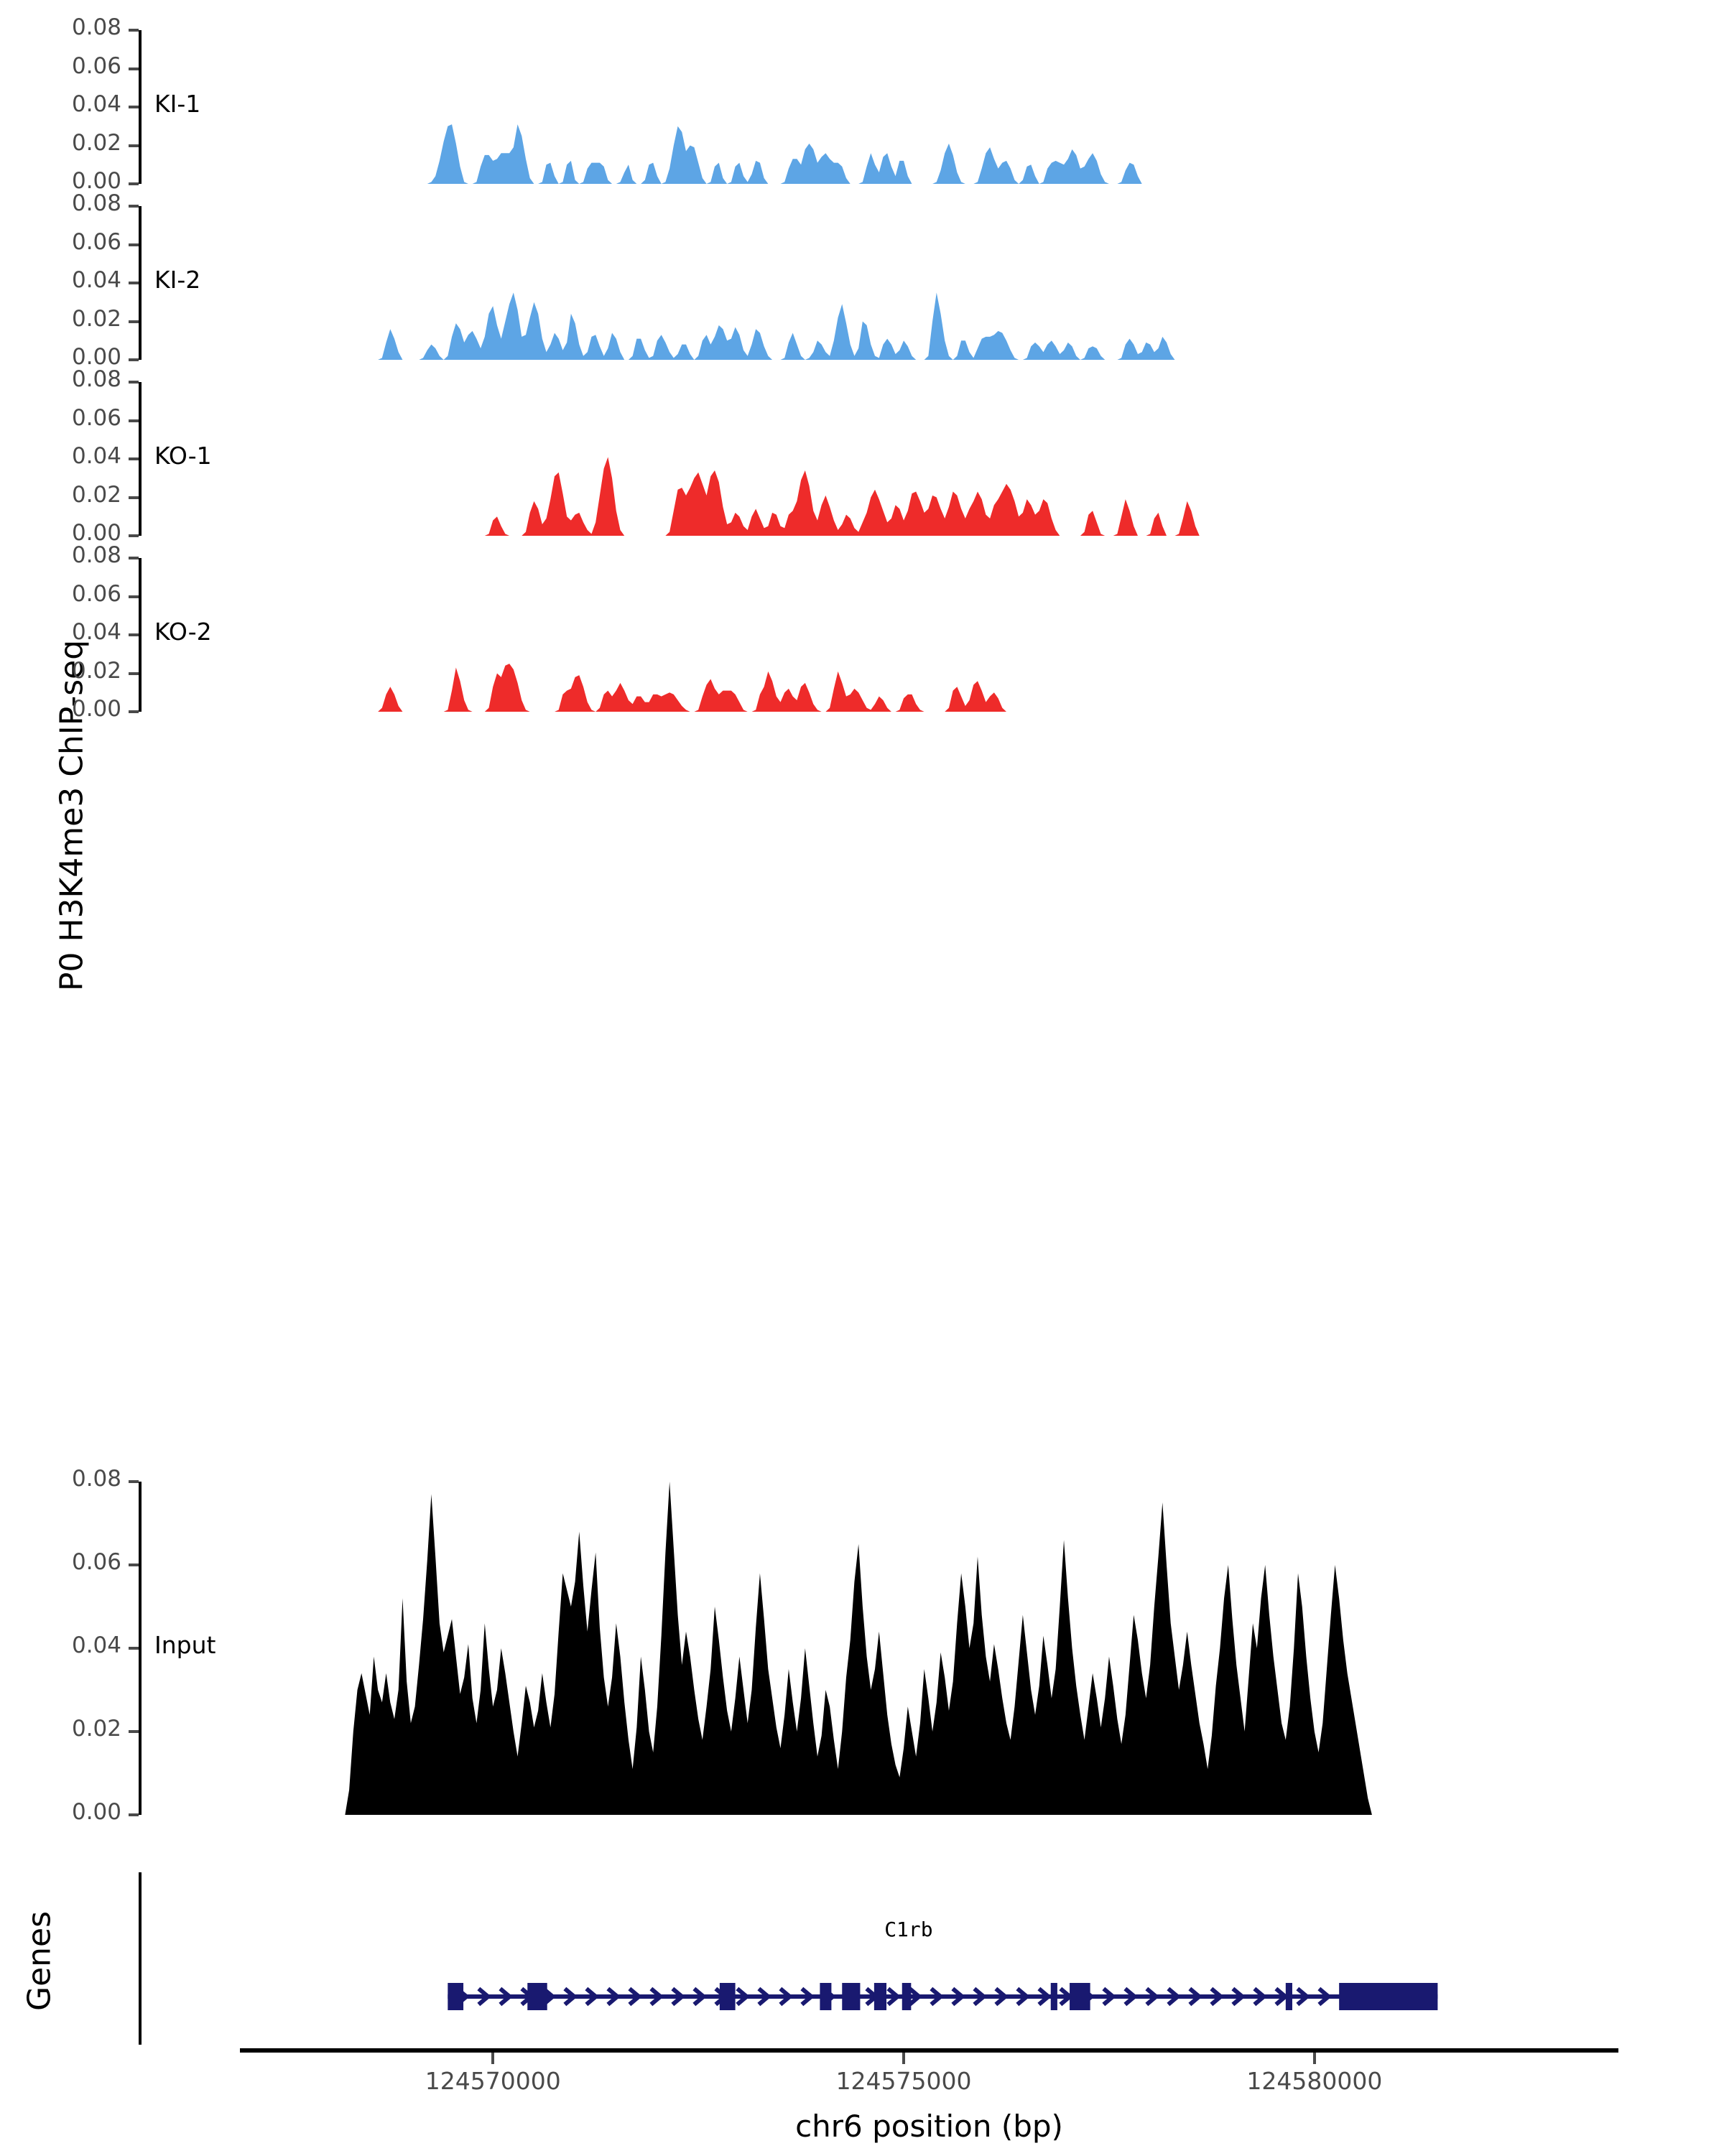 The width and height of the screenshot is (1724, 2156). What do you see at coordinates (183, 632) in the screenshot?
I see `track-label-ko-2: KO-2` at bounding box center [183, 632].